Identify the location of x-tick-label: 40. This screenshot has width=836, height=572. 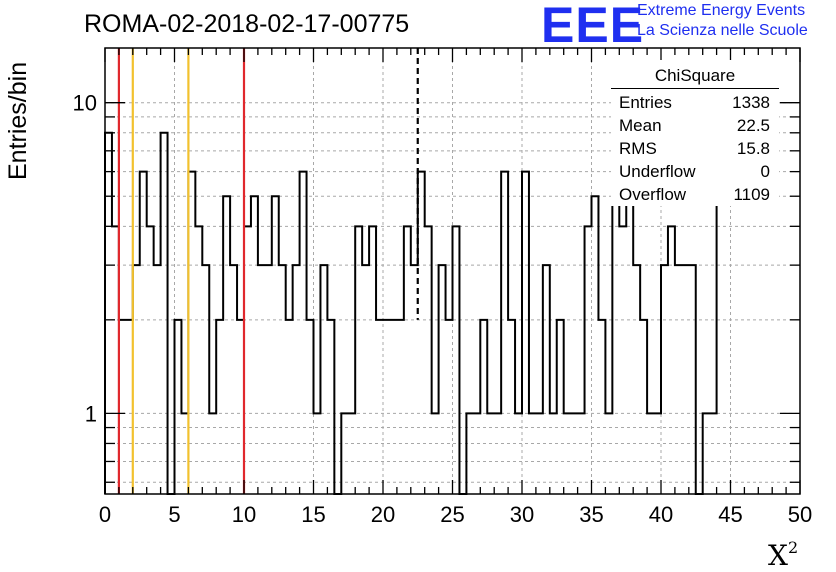
(661, 514).